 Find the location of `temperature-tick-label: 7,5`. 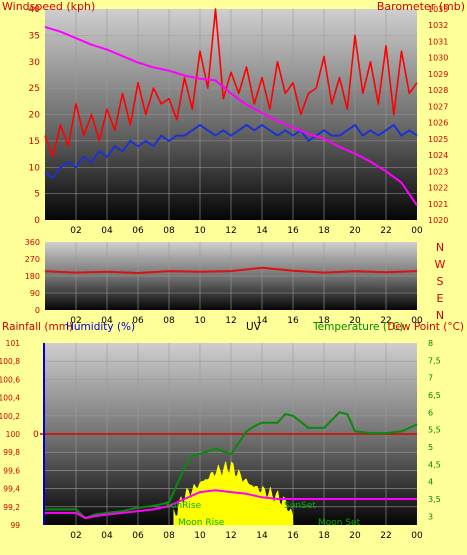

temperature-tick-label: 7,5 is located at coordinates (434, 360).